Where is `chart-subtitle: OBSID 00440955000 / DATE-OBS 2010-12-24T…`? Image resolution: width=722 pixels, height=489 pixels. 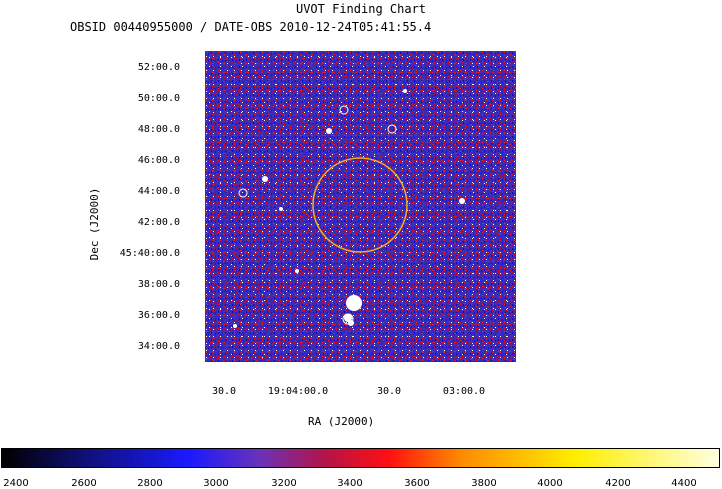
chart-subtitle: OBSID 00440955000 / DATE-OBS 2010-12-24T… is located at coordinates (251, 27).